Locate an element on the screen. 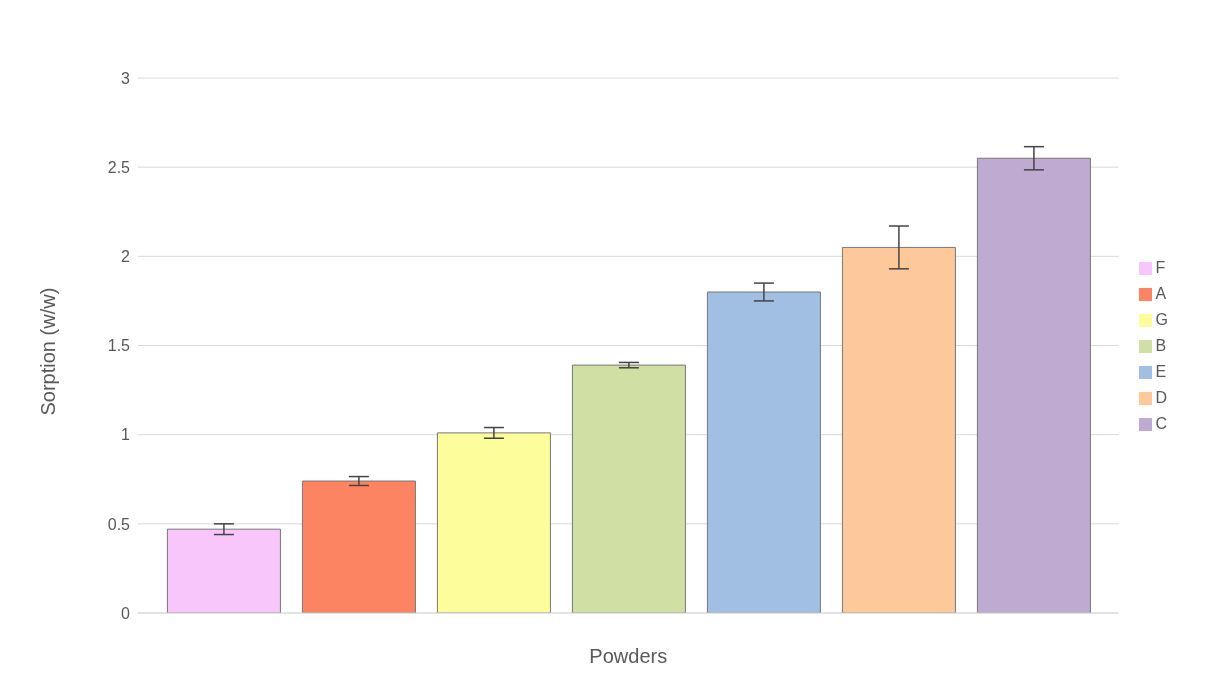 This screenshot has width=1208, height=691. y-tick-label: 3 is located at coordinates (126, 78).